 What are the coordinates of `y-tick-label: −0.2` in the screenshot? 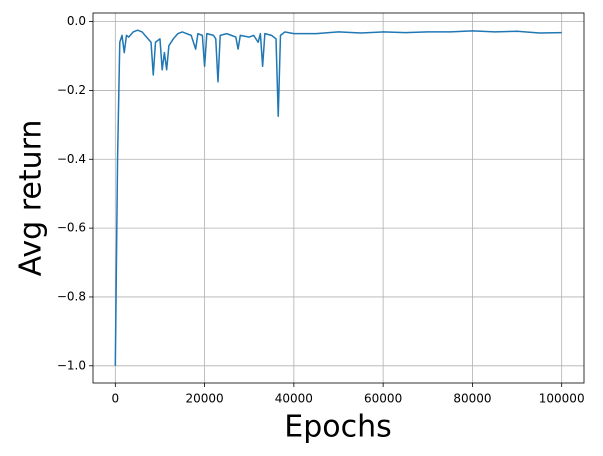 It's located at (71, 90).